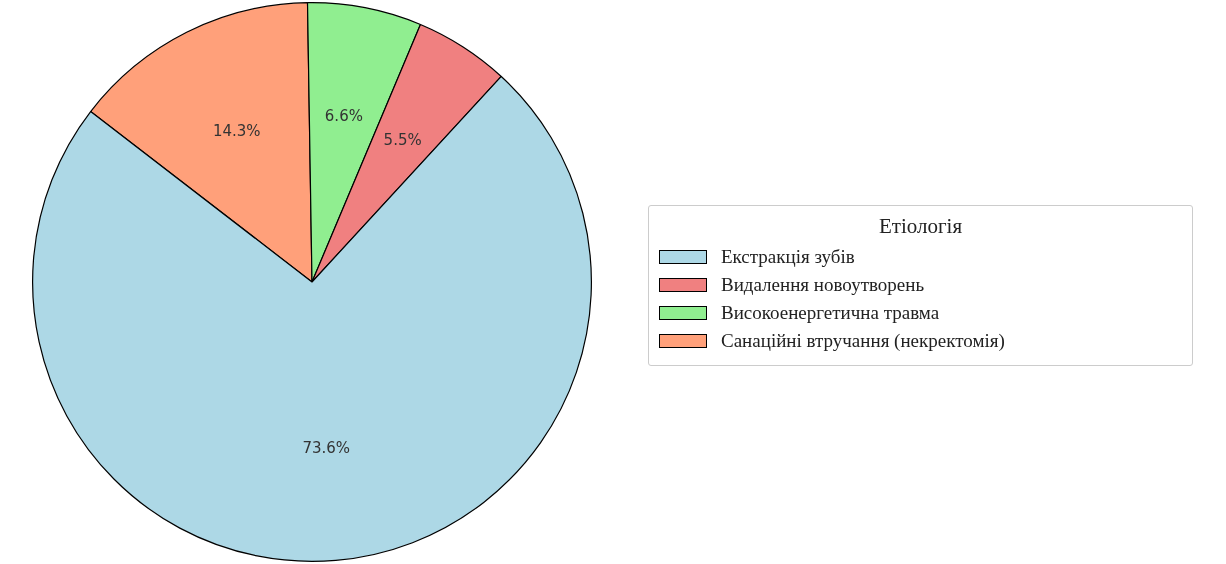  Describe the element at coordinates (830, 313) in the screenshot. I see `legend-label: Високоенергетична травма` at that location.